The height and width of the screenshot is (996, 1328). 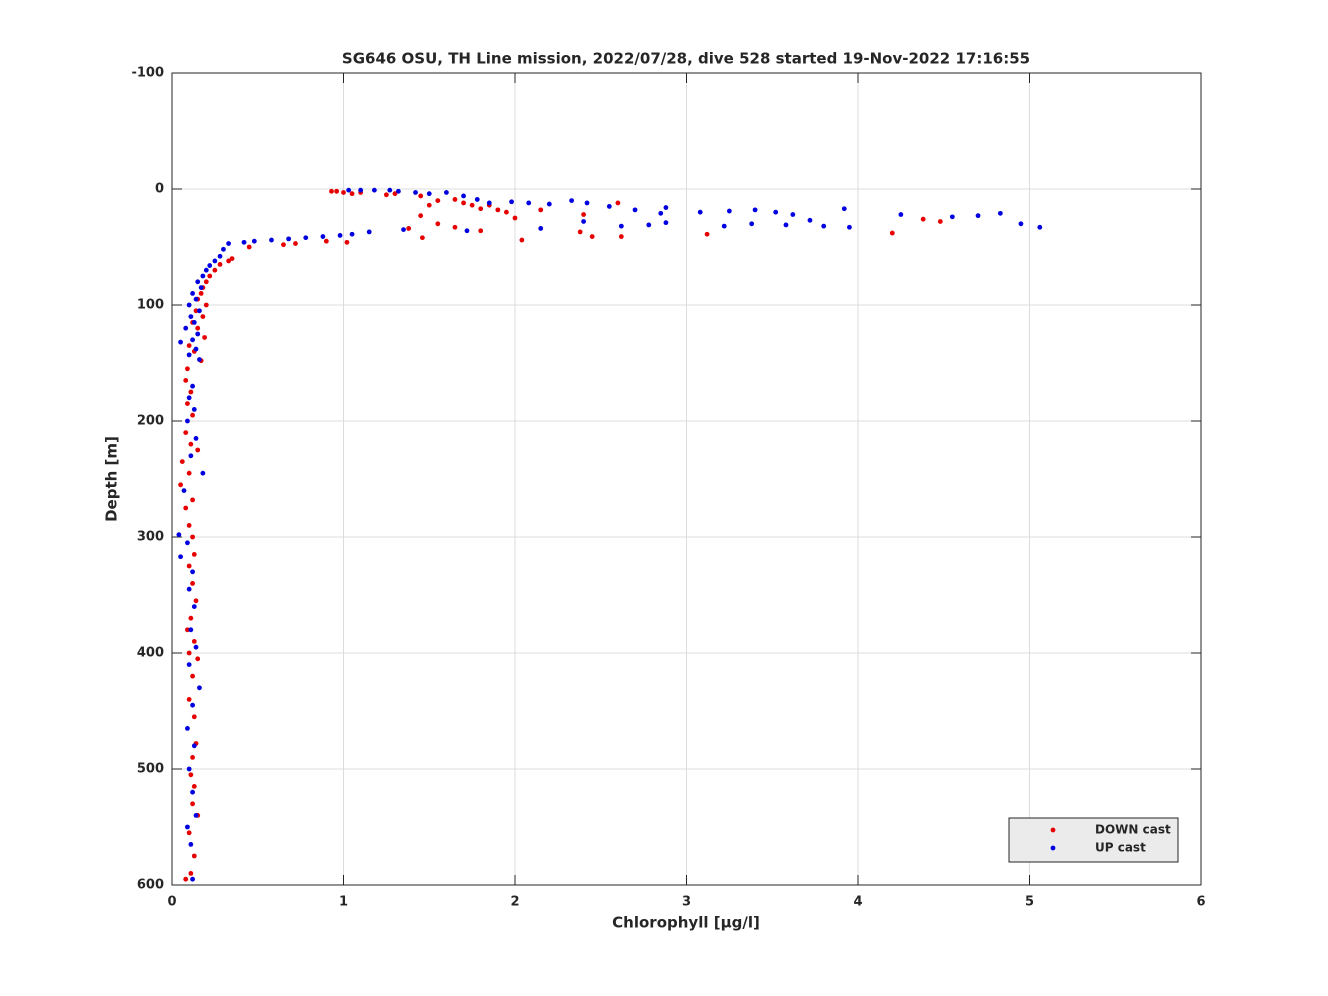 I want to click on y-tick-label: 200, so click(x=150, y=421).